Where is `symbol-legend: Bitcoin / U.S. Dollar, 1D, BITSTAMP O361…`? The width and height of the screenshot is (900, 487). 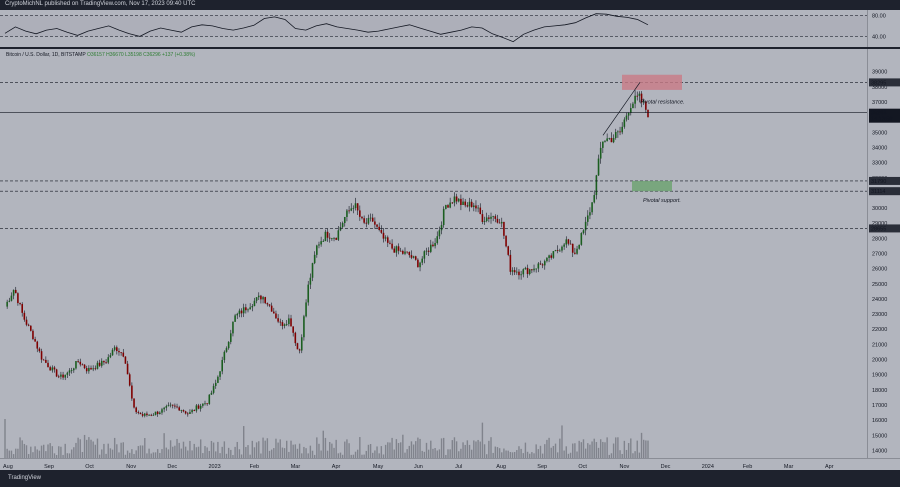 symbol-legend: Bitcoin / U.S. Dollar, 1D, BITSTAMP O361… is located at coordinates (100, 55).